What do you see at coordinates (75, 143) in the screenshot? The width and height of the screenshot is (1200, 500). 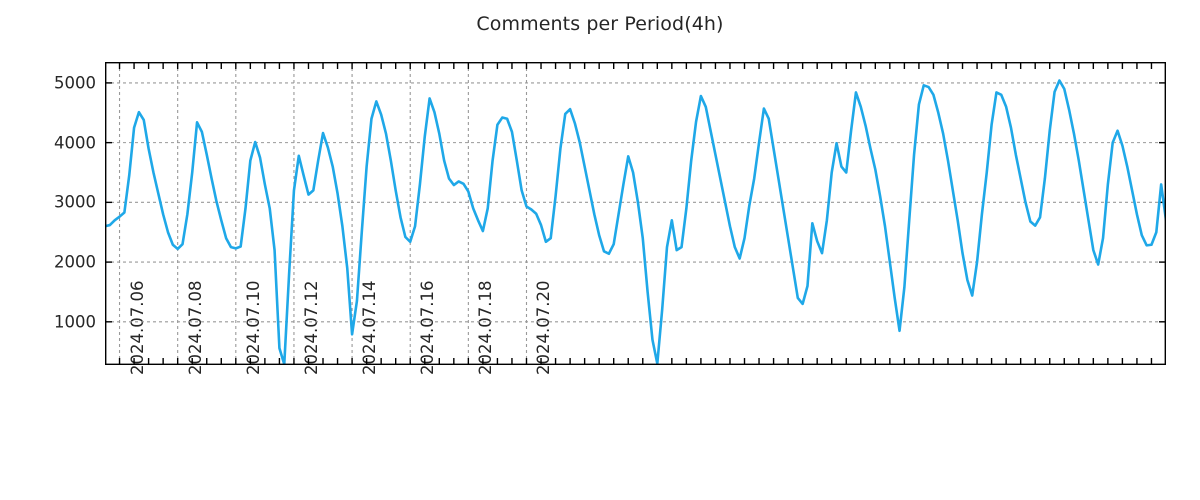 I see `y-tick-label: 4000` at bounding box center [75, 143].